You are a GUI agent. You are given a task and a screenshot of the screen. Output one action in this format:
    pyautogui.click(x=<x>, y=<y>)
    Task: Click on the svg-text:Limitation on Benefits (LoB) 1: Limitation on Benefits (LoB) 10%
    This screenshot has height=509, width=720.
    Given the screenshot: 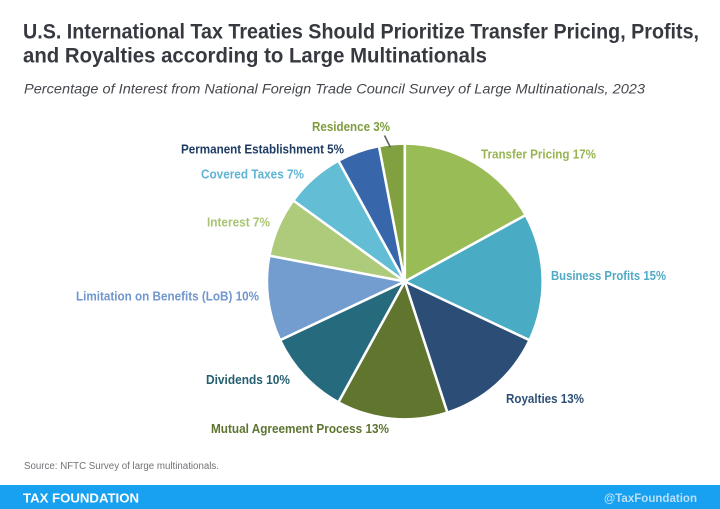 What is the action you would take?
    pyautogui.click(x=167, y=296)
    